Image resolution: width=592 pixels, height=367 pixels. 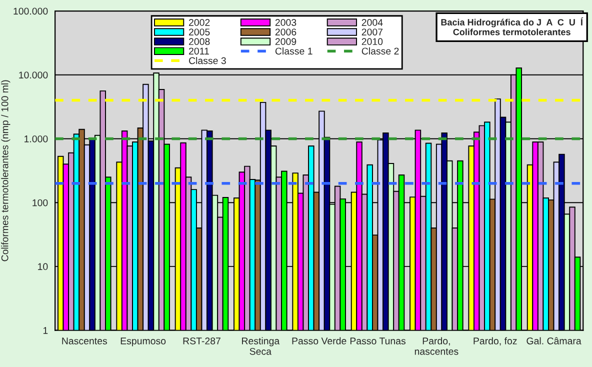 What do you see at coordinates (495, 341) in the screenshot?
I see `x-tick-label: Pardo, foz` at bounding box center [495, 341].